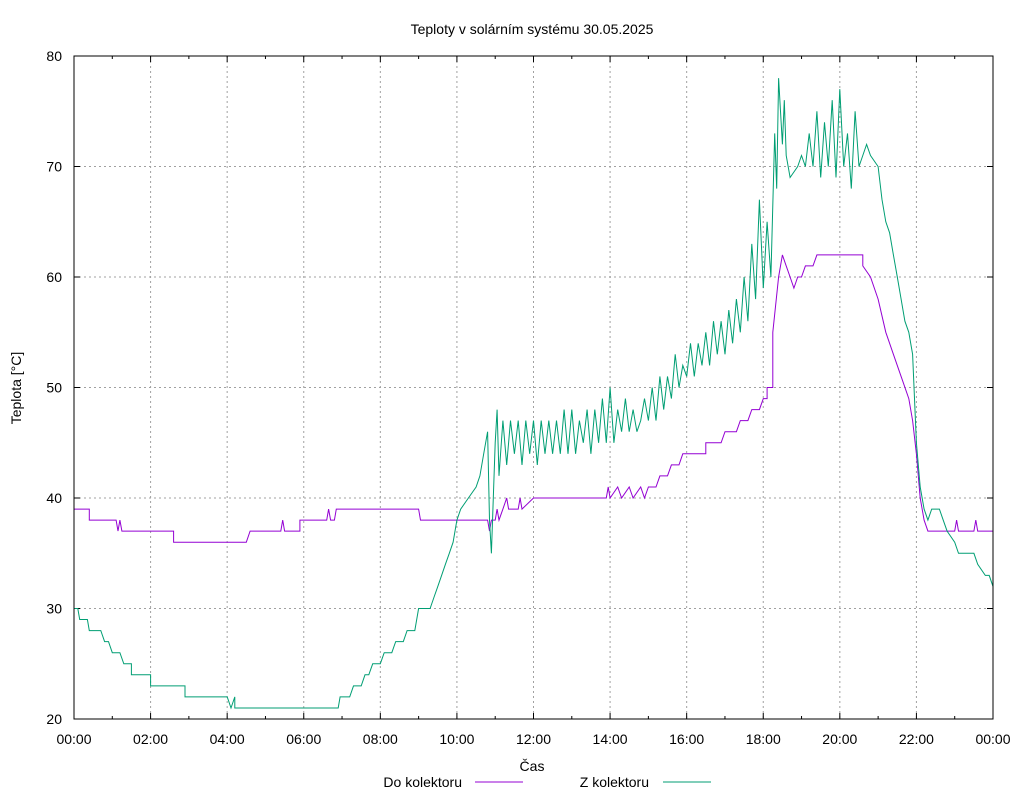  What do you see at coordinates (547, 782) in the screenshot?
I see `legend: Do kolektoru Z kolektoru` at bounding box center [547, 782].